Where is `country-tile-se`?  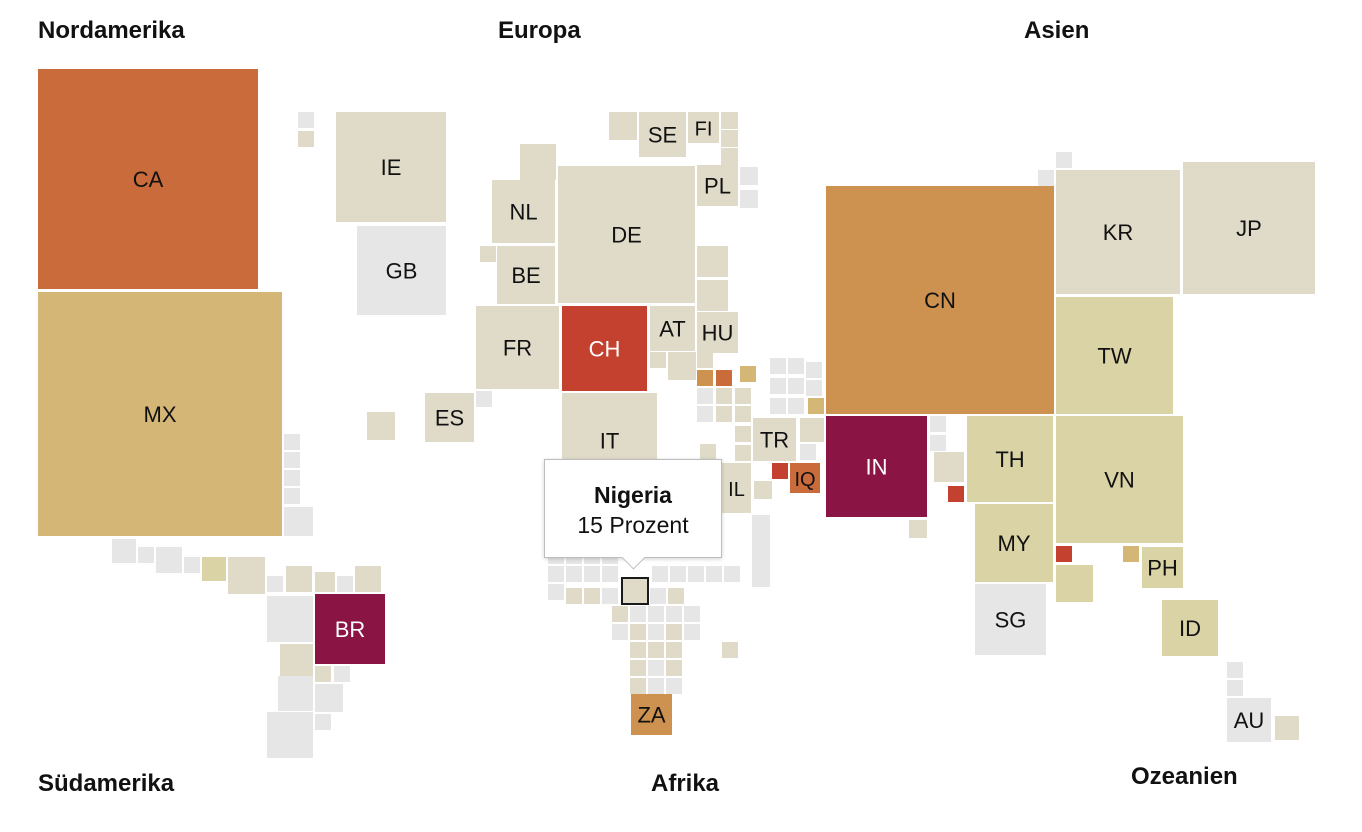
country-tile-se is located at coordinates (662, 134).